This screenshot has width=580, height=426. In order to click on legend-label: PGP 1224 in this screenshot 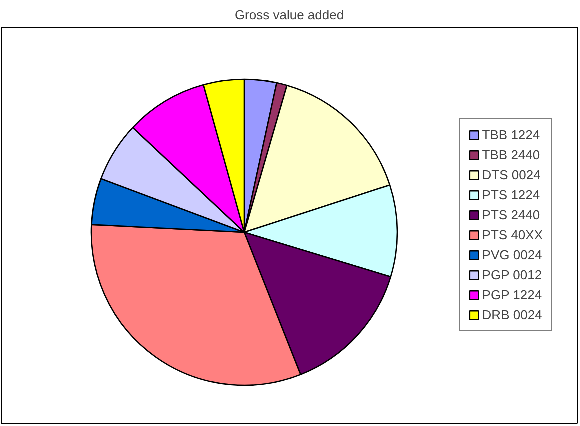, I will do `click(512, 295)`.